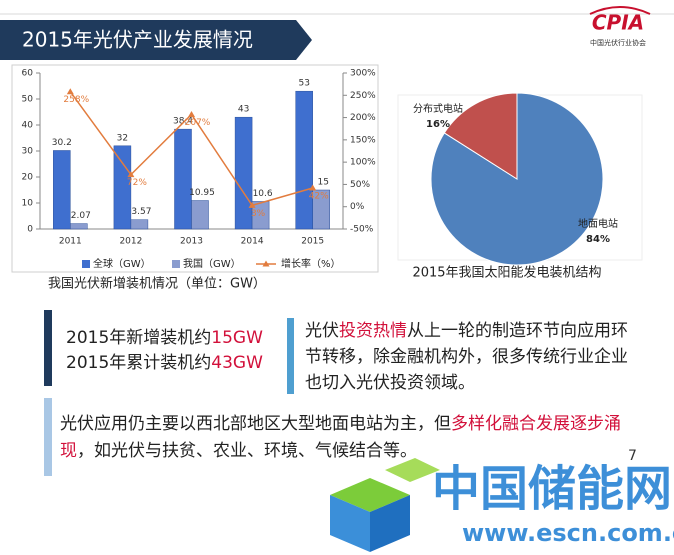 This screenshot has height=555, width=674. Describe the element at coordinates (312, 242) in the screenshot. I see `x-tick-label: 2015` at that location.